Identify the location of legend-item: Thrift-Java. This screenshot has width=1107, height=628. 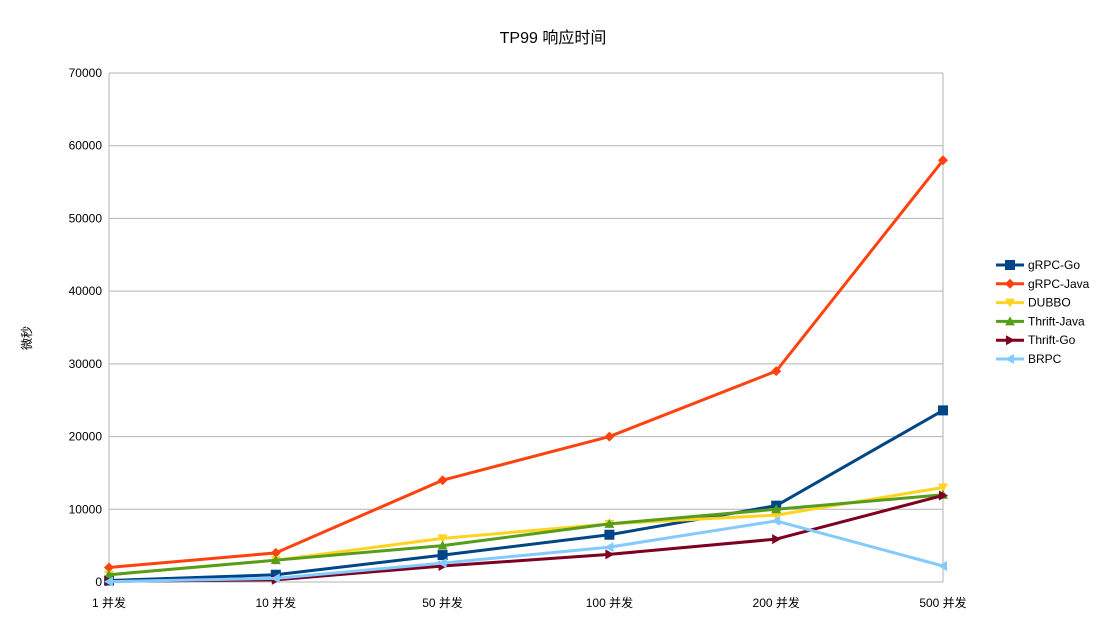
(1040, 321).